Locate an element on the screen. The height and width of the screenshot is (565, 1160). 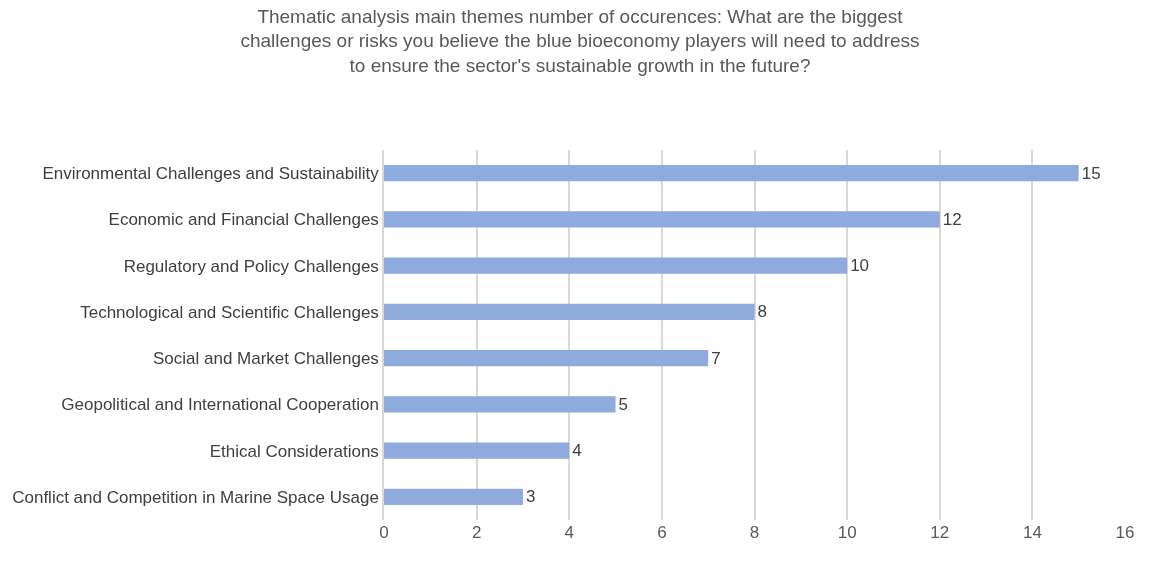
x-tick-label: 8 is located at coordinates (754, 532).